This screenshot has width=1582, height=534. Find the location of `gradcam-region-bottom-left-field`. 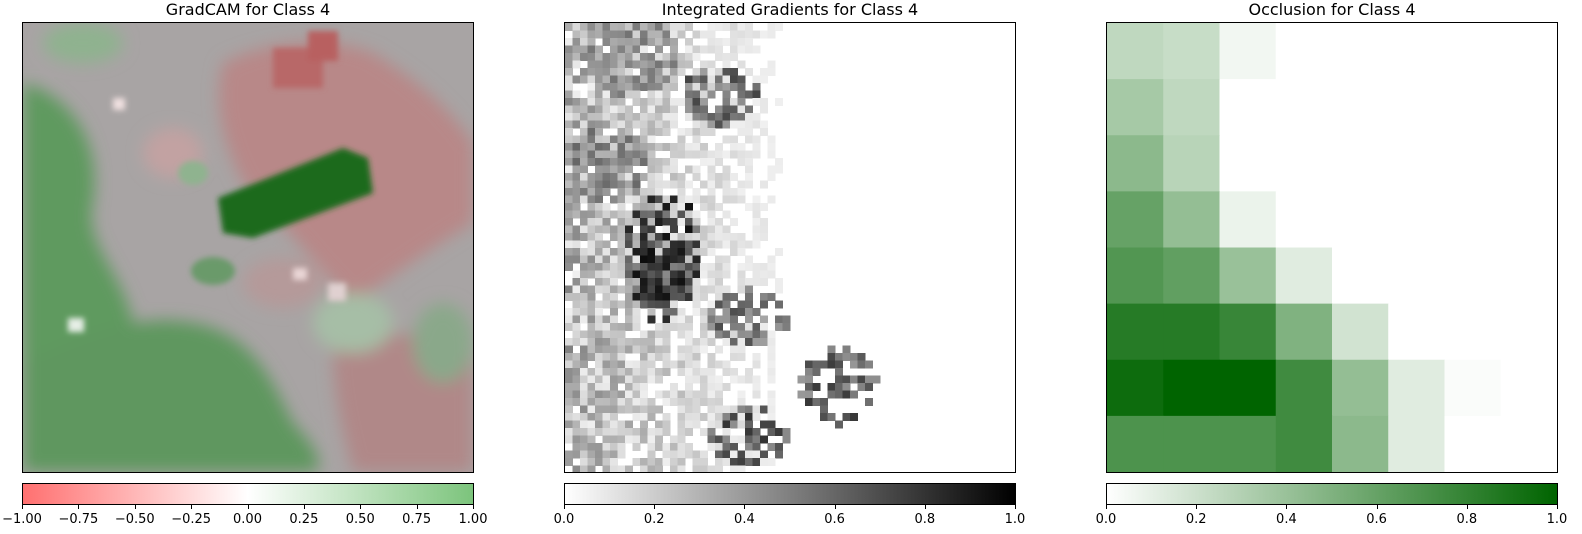

gradcam-region-bottom-left-field is located at coordinates (171, 396).